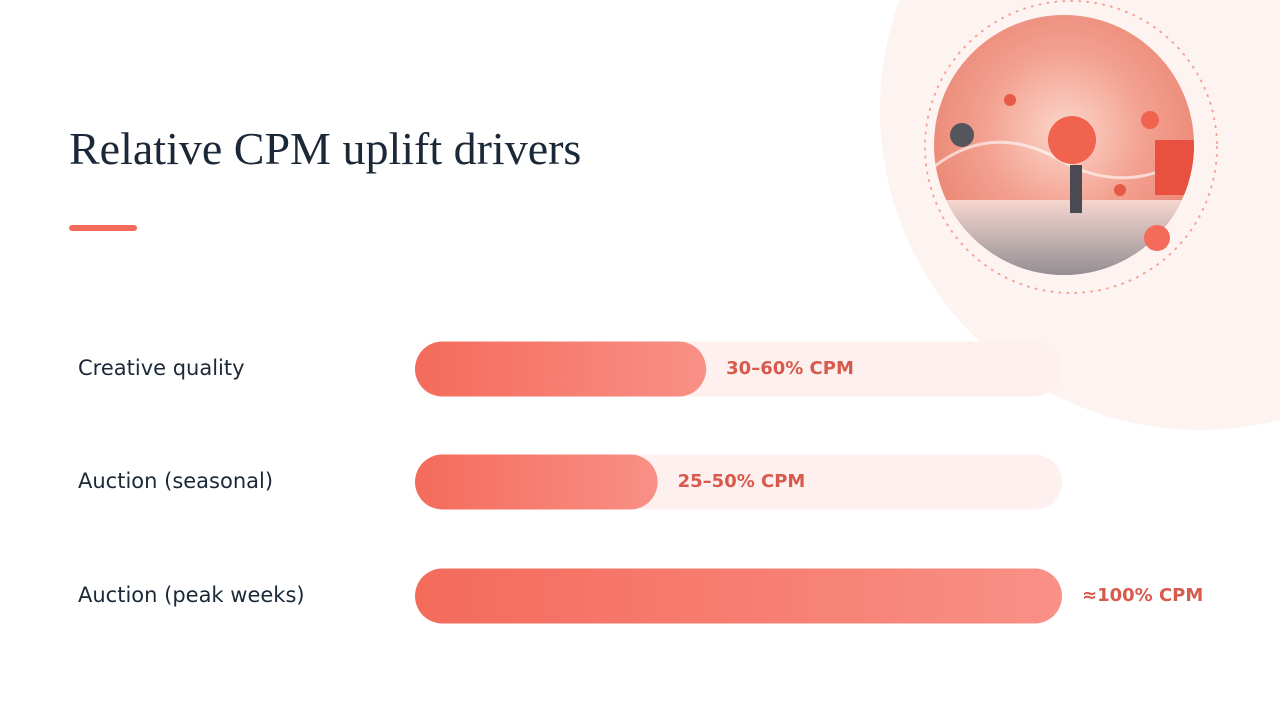 The height and width of the screenshot is (720, 1280). Describe the element at coordinates (1157, 238) in the screenshot. I see `accent-dot` at that location.